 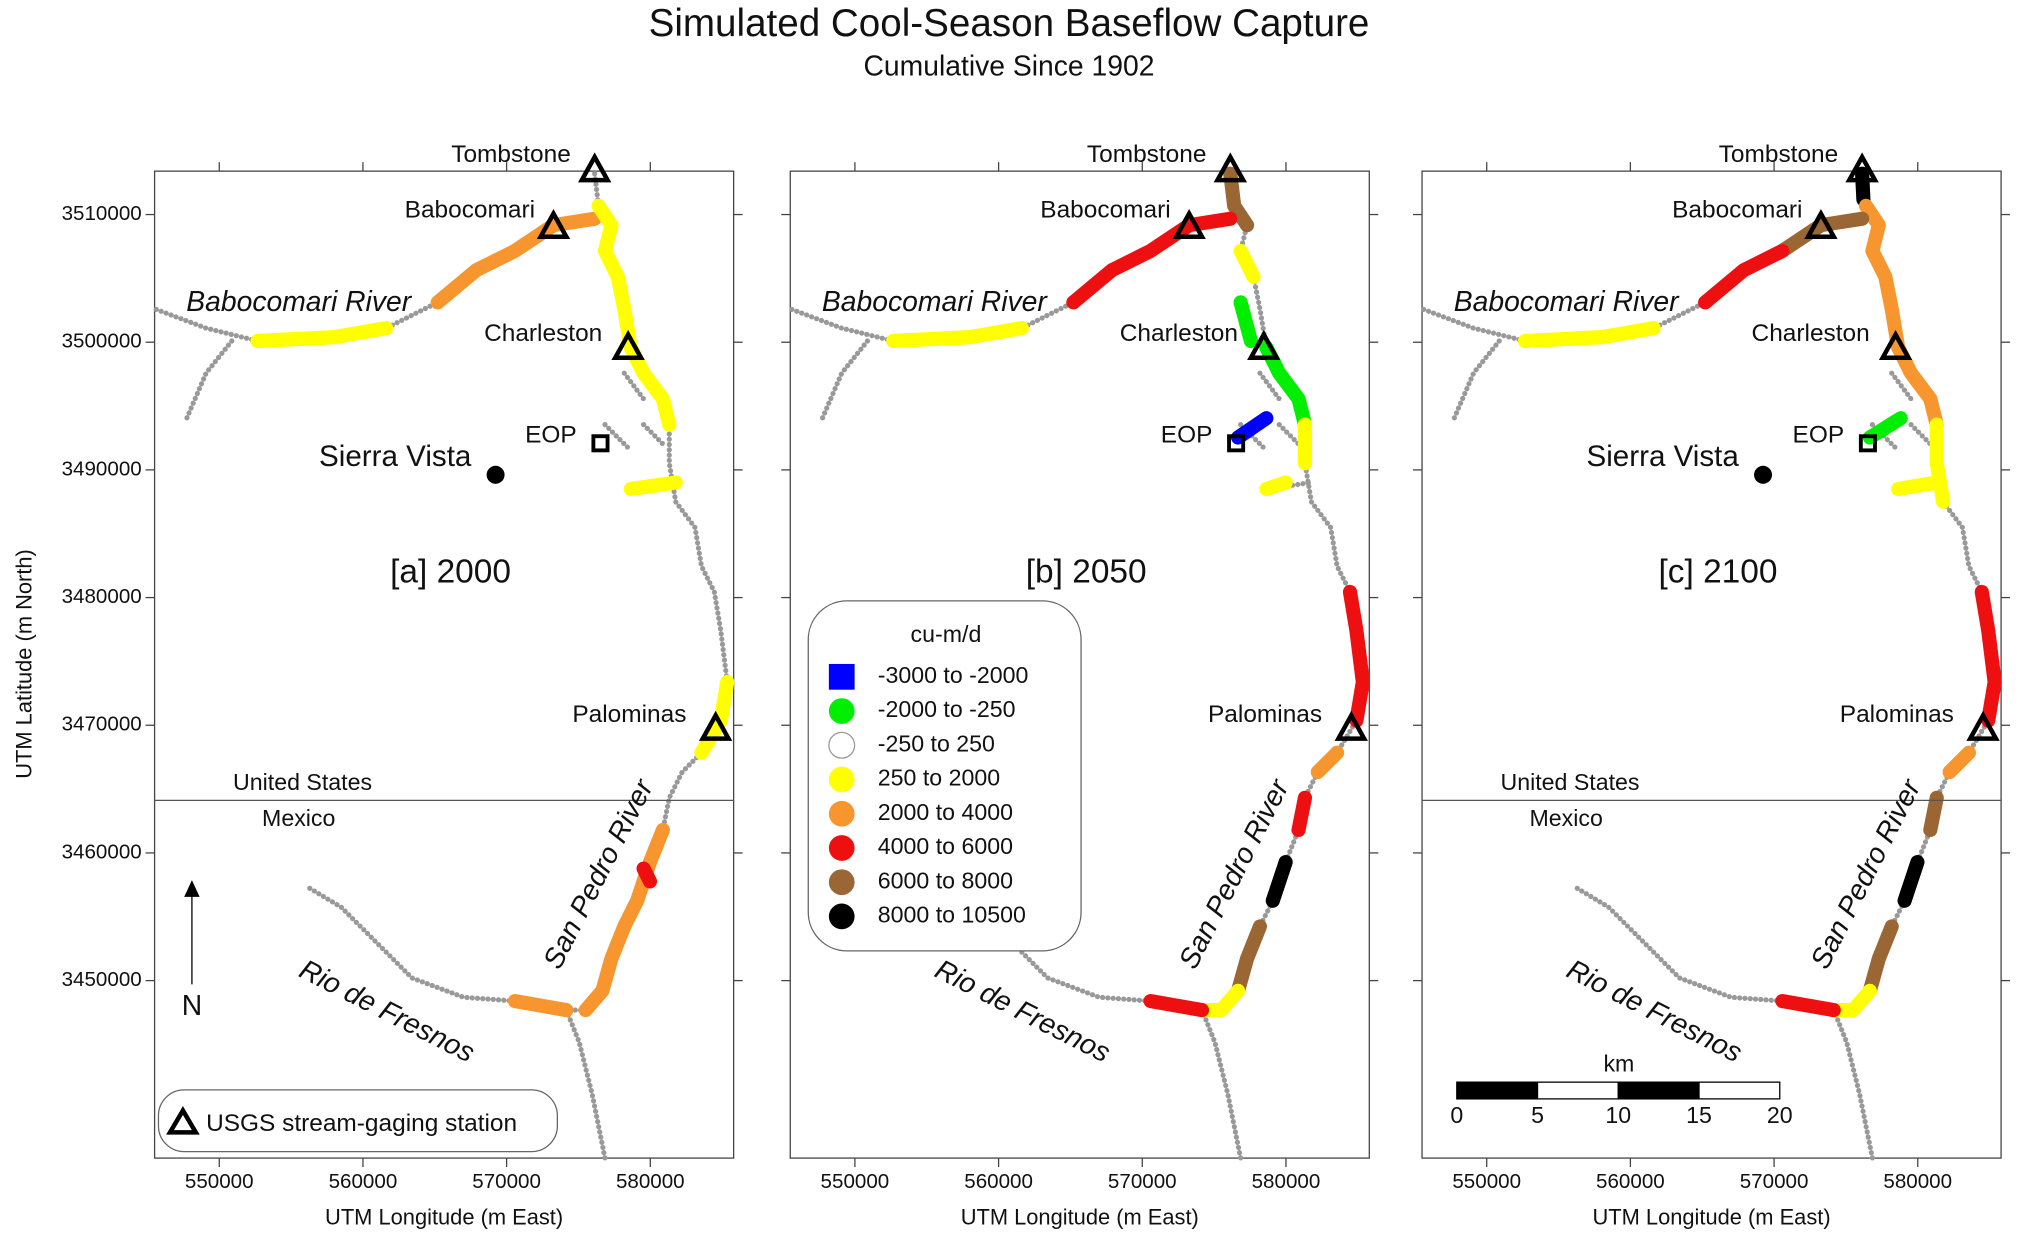 I want to click on place-label: Babocomari River, so click(x=935, y=301).